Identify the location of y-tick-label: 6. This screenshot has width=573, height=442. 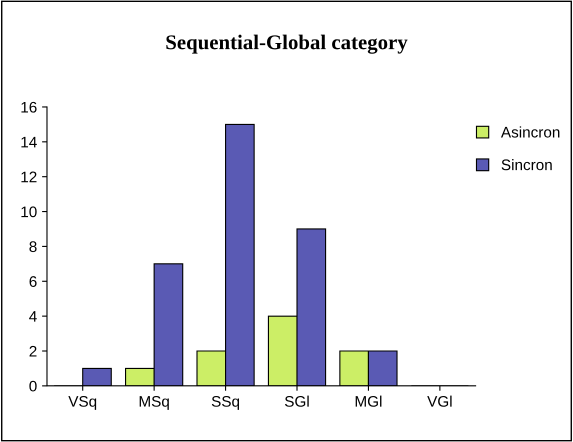
(33, 281).